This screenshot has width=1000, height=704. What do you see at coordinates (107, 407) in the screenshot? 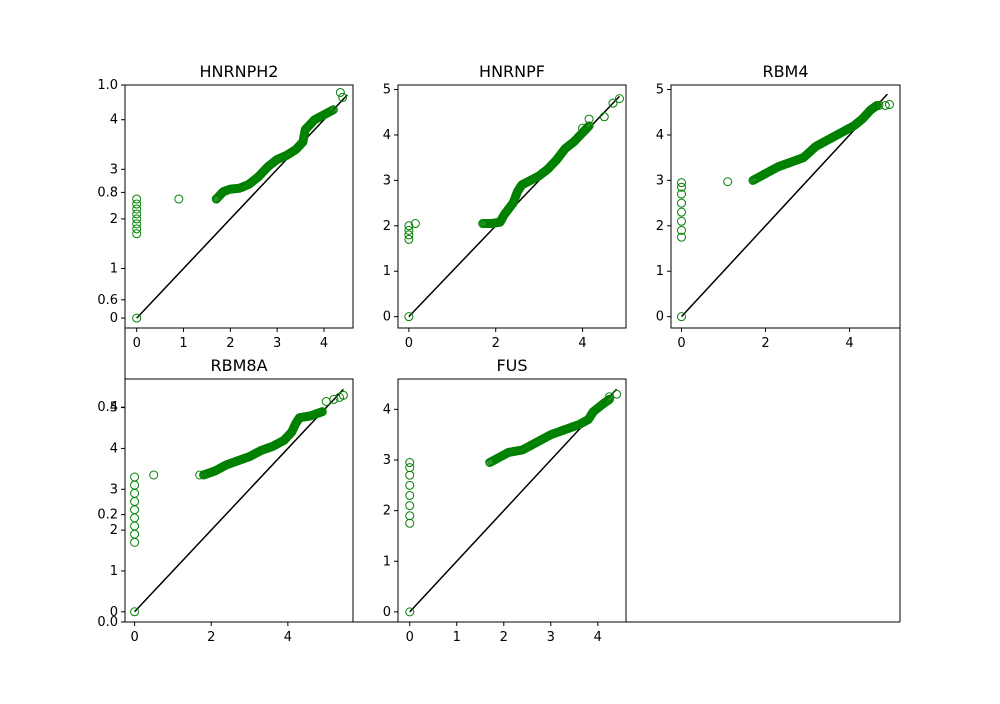
I see `parent-y-tick-label: 0.4` at bounding box center [107, 407].